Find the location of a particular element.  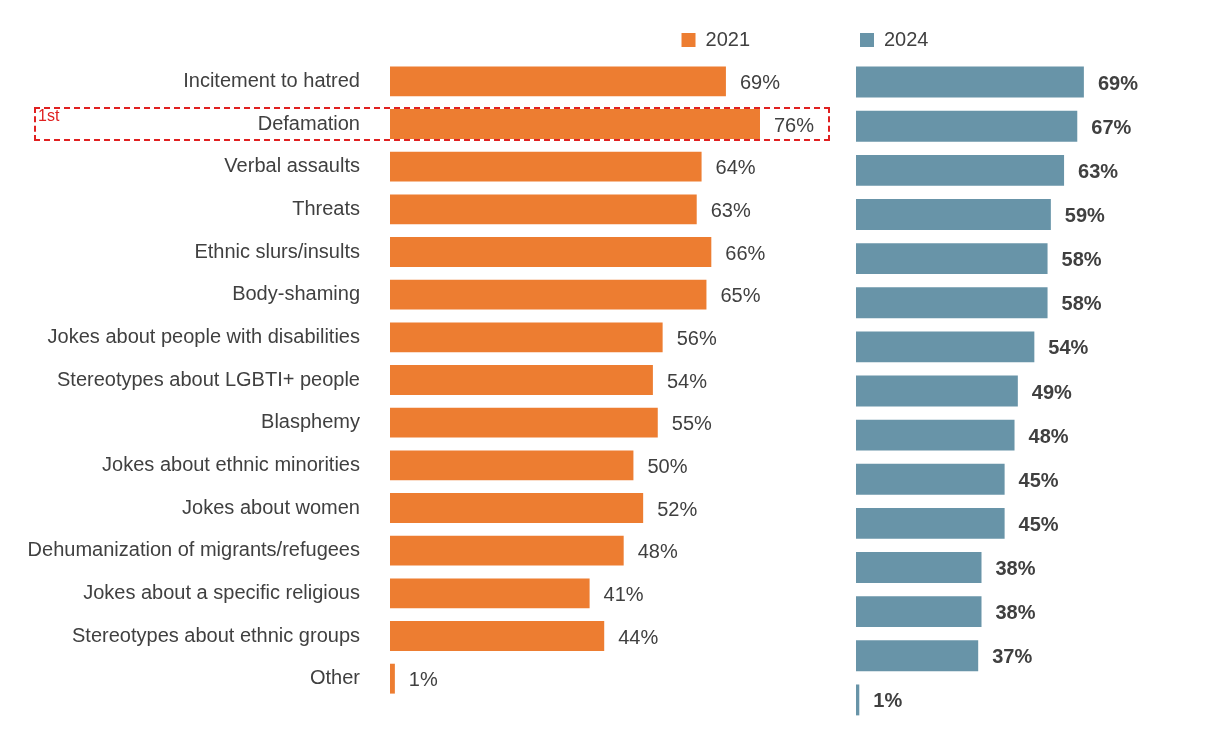

y-tick-label: Ethnic slurs/insults is located at coordinates (277, 250).